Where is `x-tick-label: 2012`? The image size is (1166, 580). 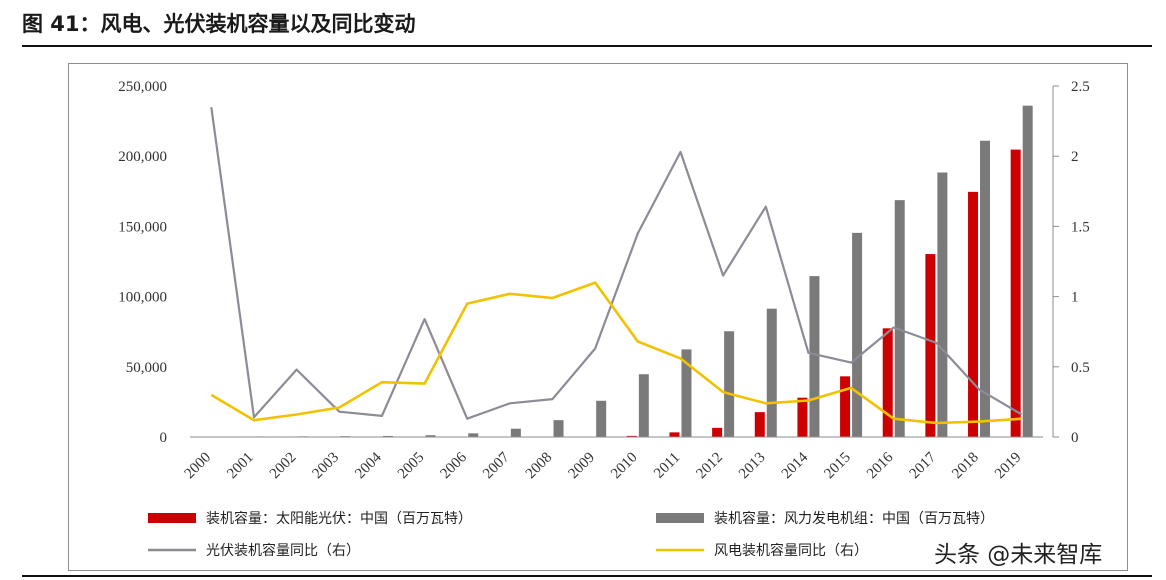 x-tick-label: 2012 is located at coordinates (709, 466).